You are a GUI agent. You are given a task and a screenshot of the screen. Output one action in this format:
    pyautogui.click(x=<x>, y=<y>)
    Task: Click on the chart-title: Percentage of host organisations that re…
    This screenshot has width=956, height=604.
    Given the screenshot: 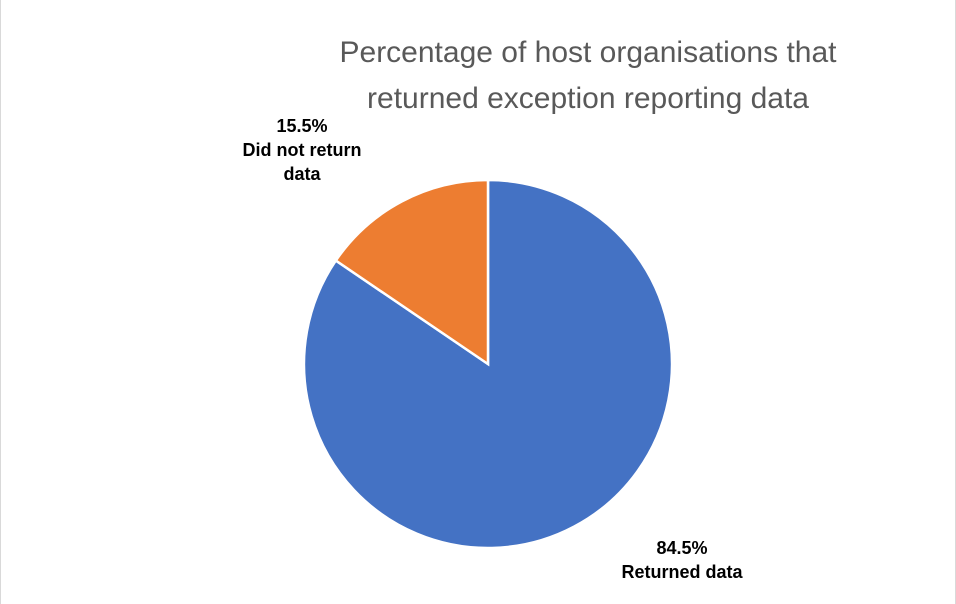 What is the action you would take?
    pyautogui.click(x=588, y=75)
    